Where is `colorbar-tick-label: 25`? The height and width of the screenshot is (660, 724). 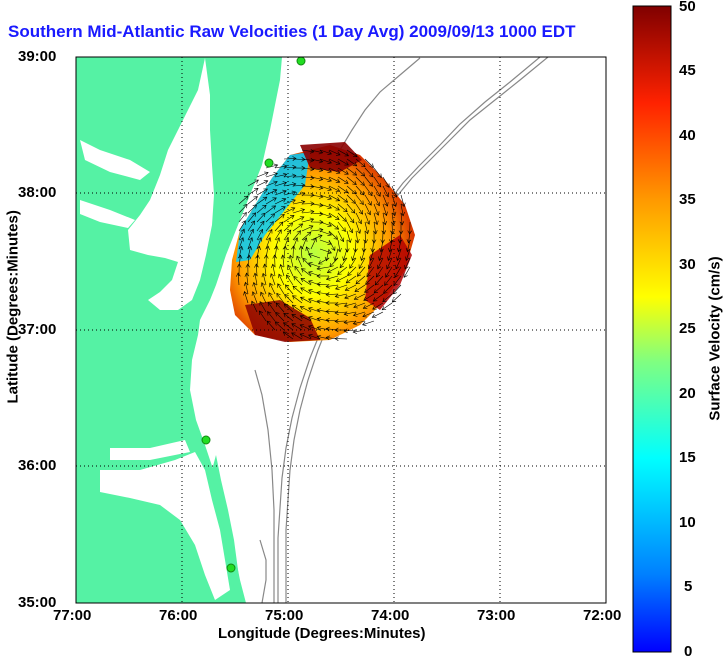
colorbar-tick-label: 25 is located at coordinates (687, 328).